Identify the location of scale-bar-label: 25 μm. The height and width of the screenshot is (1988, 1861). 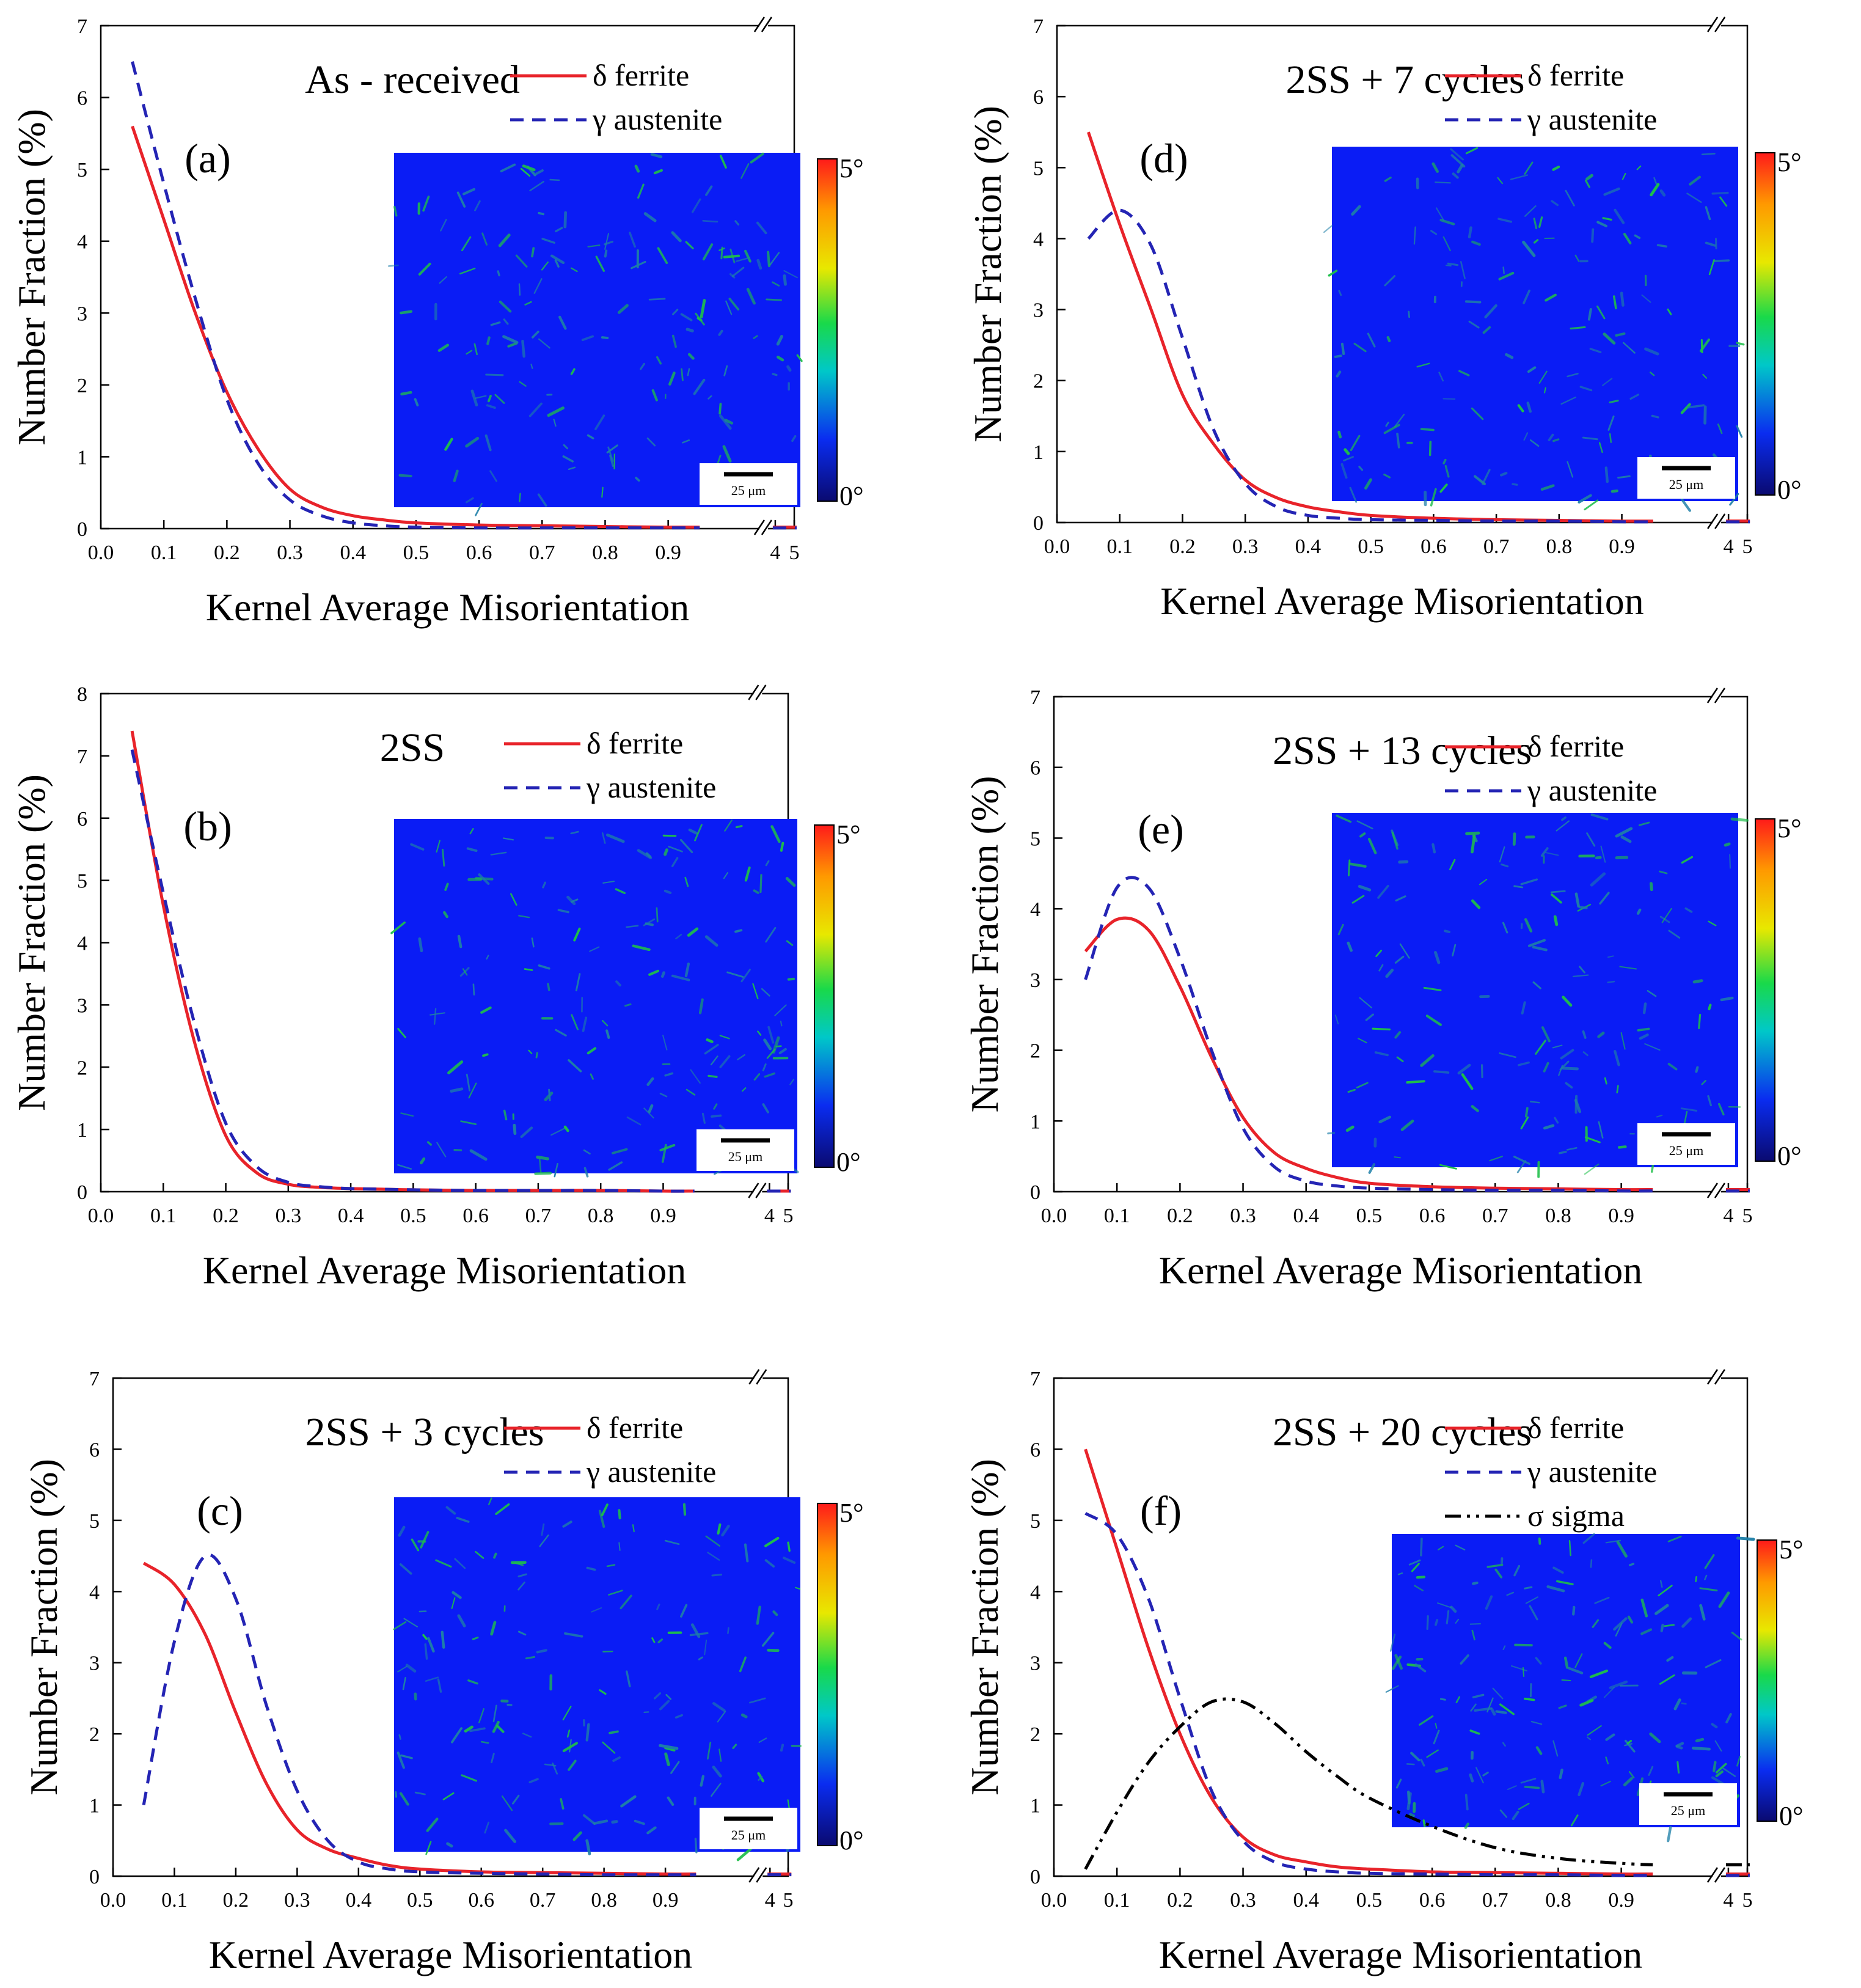
(748, 490).